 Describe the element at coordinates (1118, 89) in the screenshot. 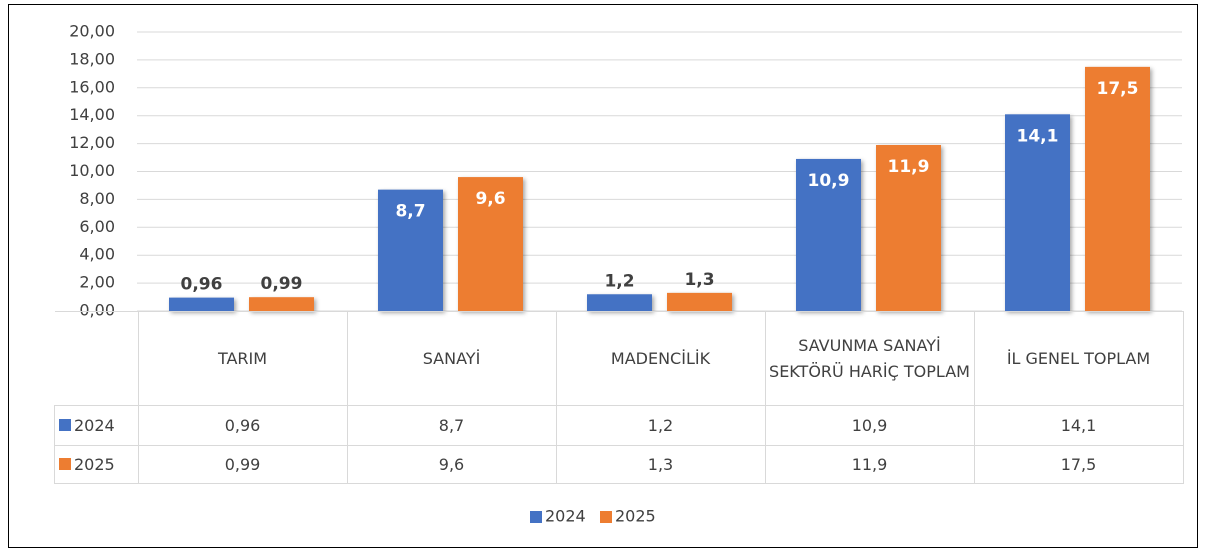

I see `data-label: 17,5` at that location.